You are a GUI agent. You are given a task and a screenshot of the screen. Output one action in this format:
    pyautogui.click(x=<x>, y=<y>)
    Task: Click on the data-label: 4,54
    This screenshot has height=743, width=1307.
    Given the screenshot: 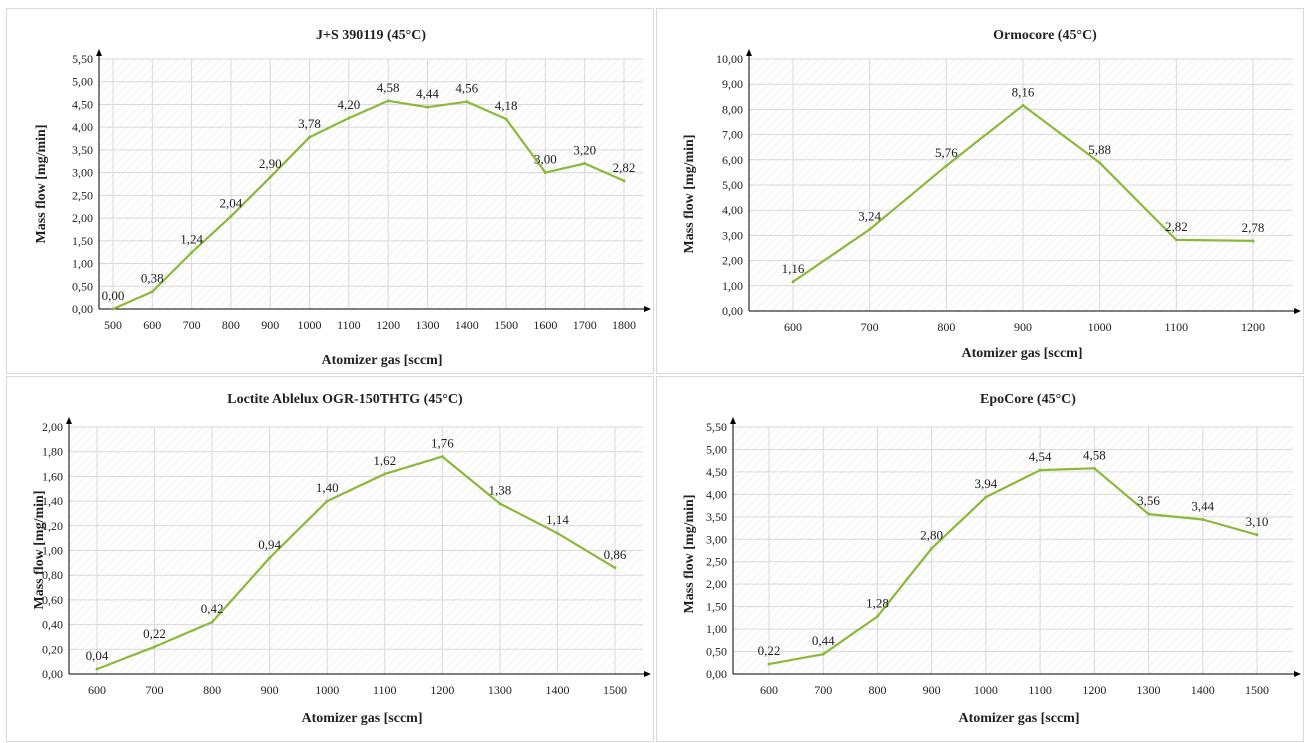 What is the action you would take?
    pyautogui.click(x=1040, y=456)
    